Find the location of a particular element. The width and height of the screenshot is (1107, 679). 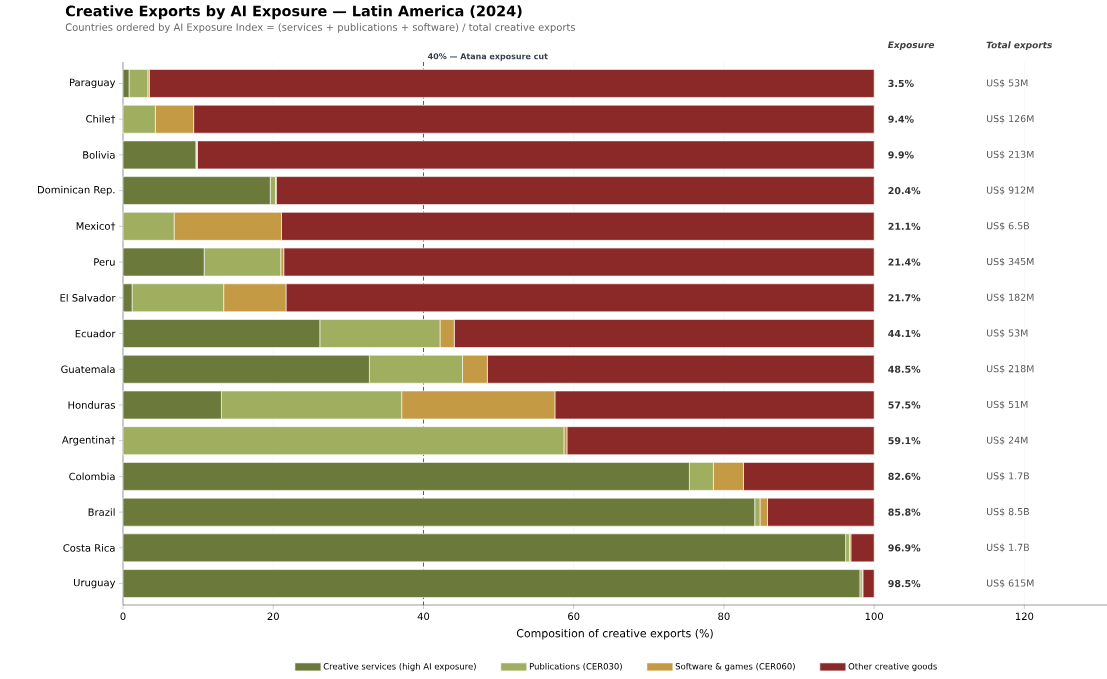

annotation: US$ 182M is located at coordinates (1010, 298).